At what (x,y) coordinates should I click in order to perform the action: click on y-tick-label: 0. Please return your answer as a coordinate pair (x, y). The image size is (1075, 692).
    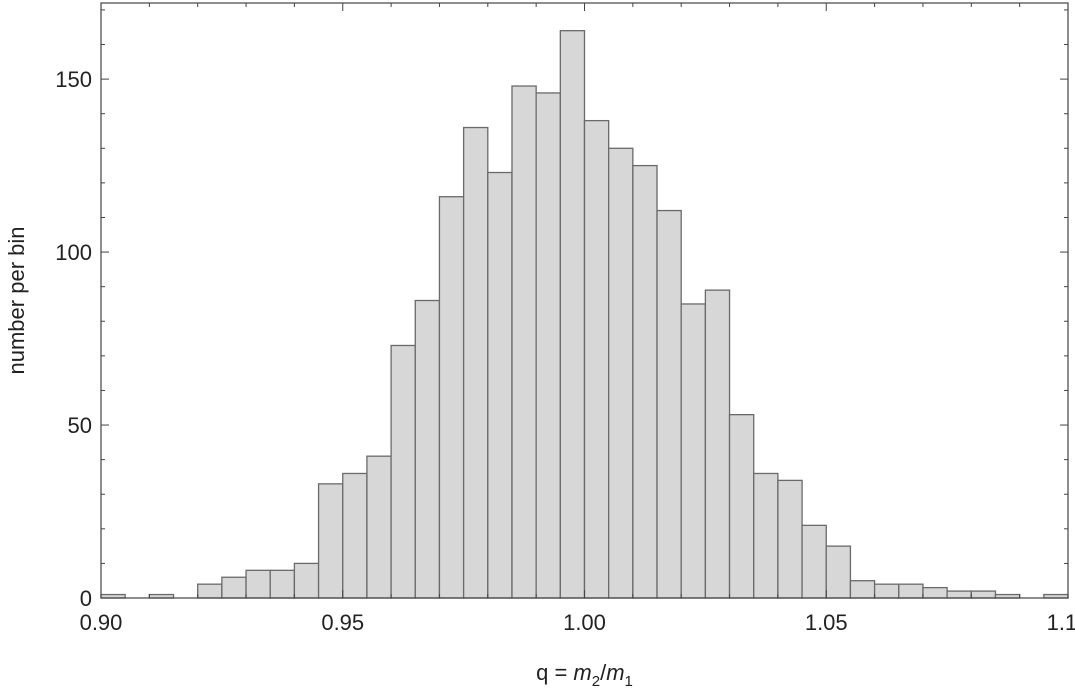
    Looking at the image, I should click on (86, 598).